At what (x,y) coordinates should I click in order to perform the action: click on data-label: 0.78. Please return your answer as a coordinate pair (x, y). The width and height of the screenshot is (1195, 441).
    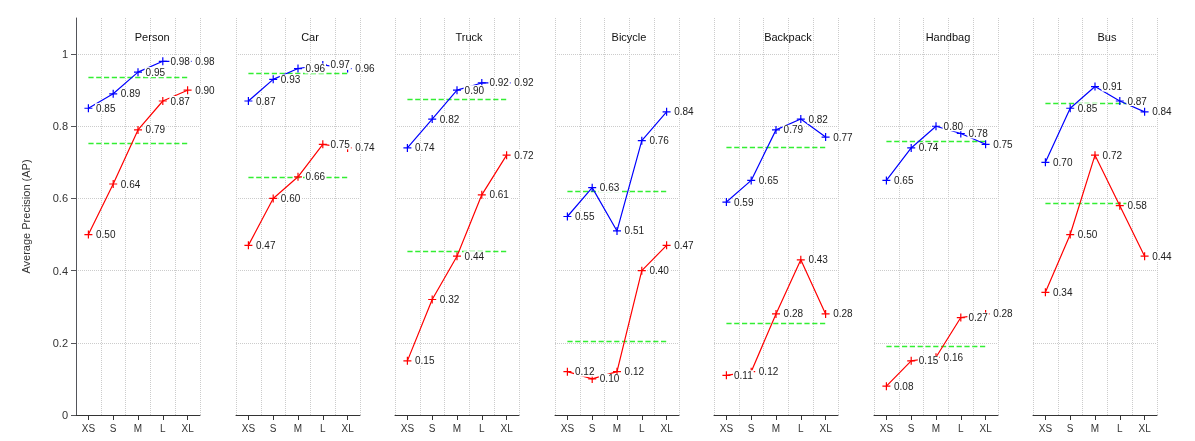
    Looking at the image, I should click on (978, 133).